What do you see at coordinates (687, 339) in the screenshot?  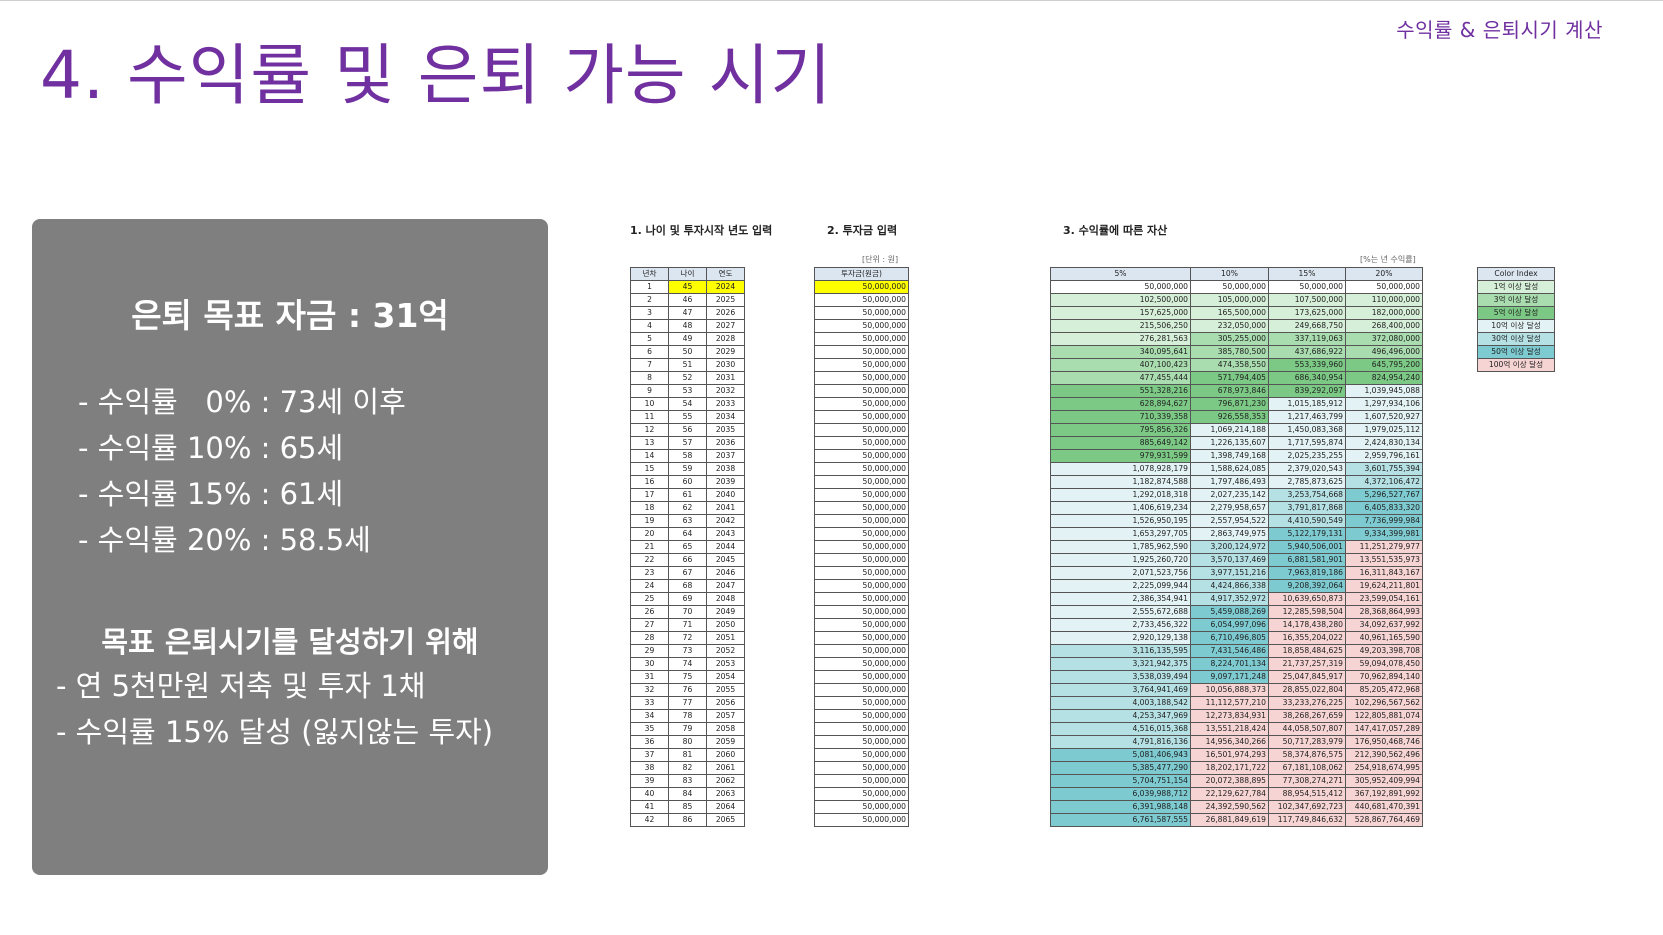 I see `table-cell: 49` at bounding box center [687, 339].